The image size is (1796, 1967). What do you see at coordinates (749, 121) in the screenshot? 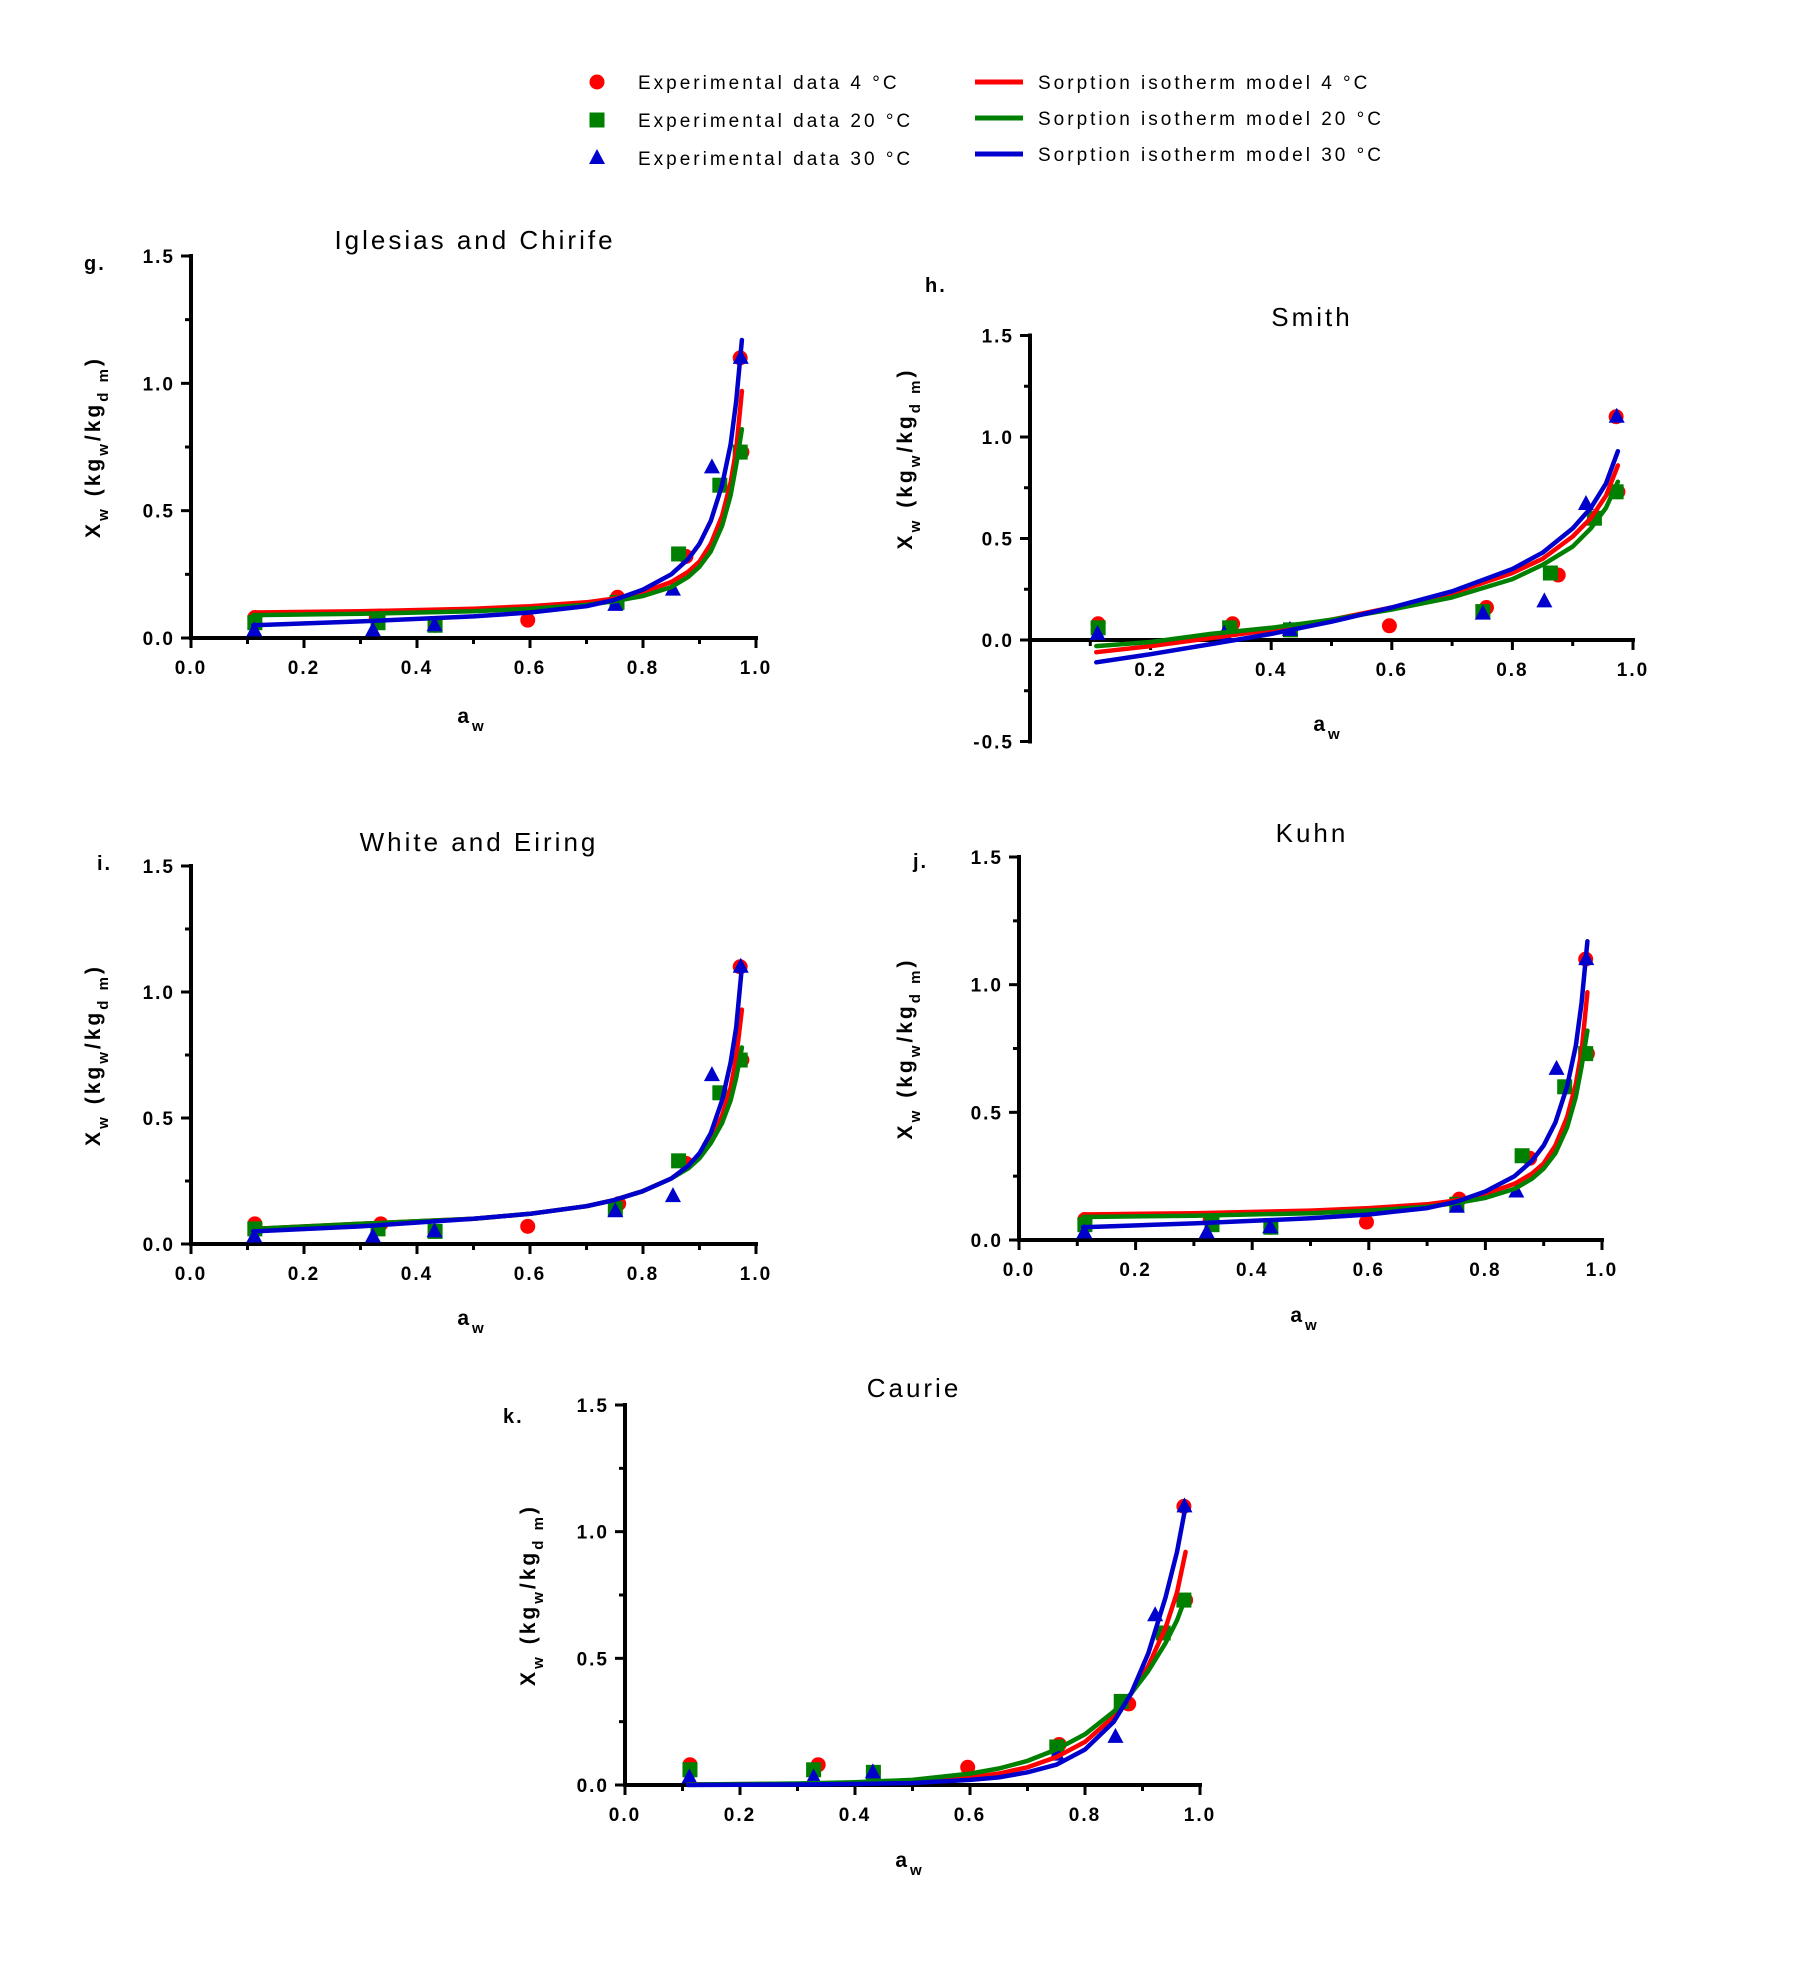
I see `legend-item: Experimental data 20 °C` at bounding box center [749, 121].